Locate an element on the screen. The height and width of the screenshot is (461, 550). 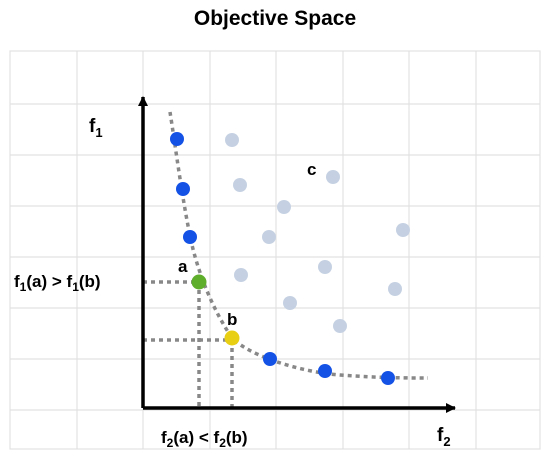
dominated-points is located at coordinates (317, 233).